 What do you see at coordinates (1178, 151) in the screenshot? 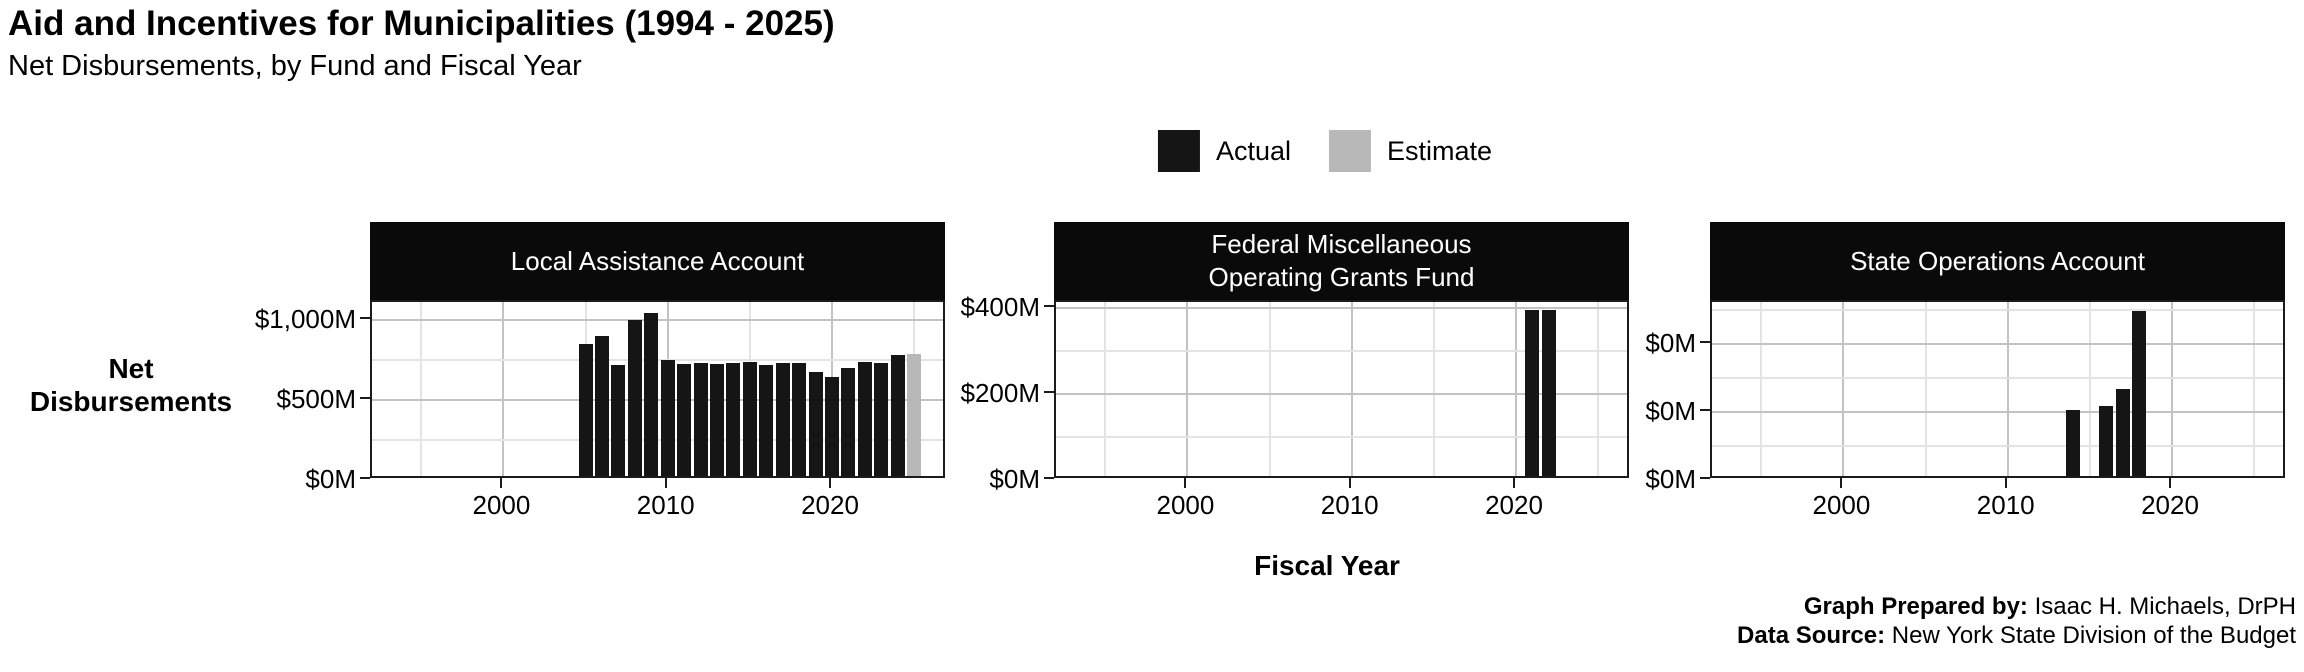
I see `actual-swatch-icon` at bounding box center [1178, 151].